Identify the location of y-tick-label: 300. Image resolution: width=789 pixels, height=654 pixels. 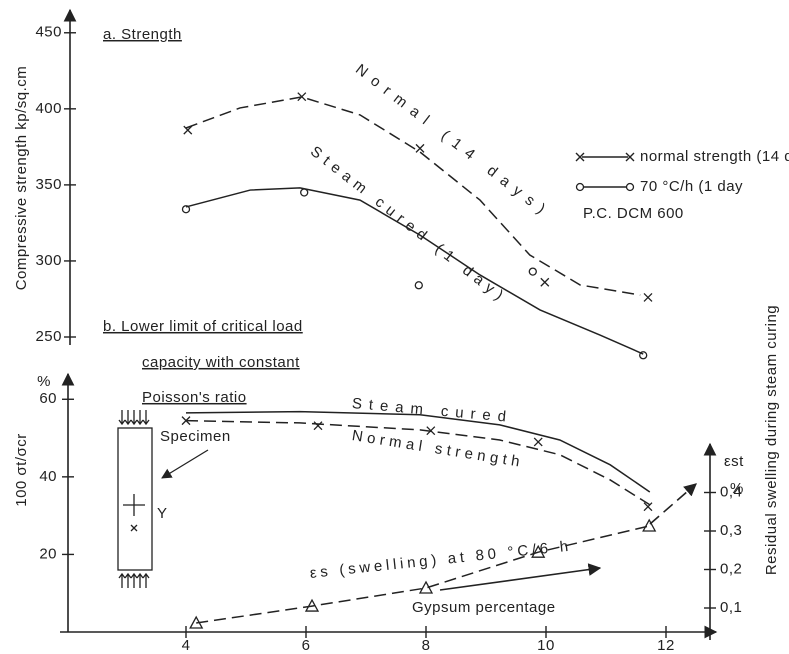
(48, 260).